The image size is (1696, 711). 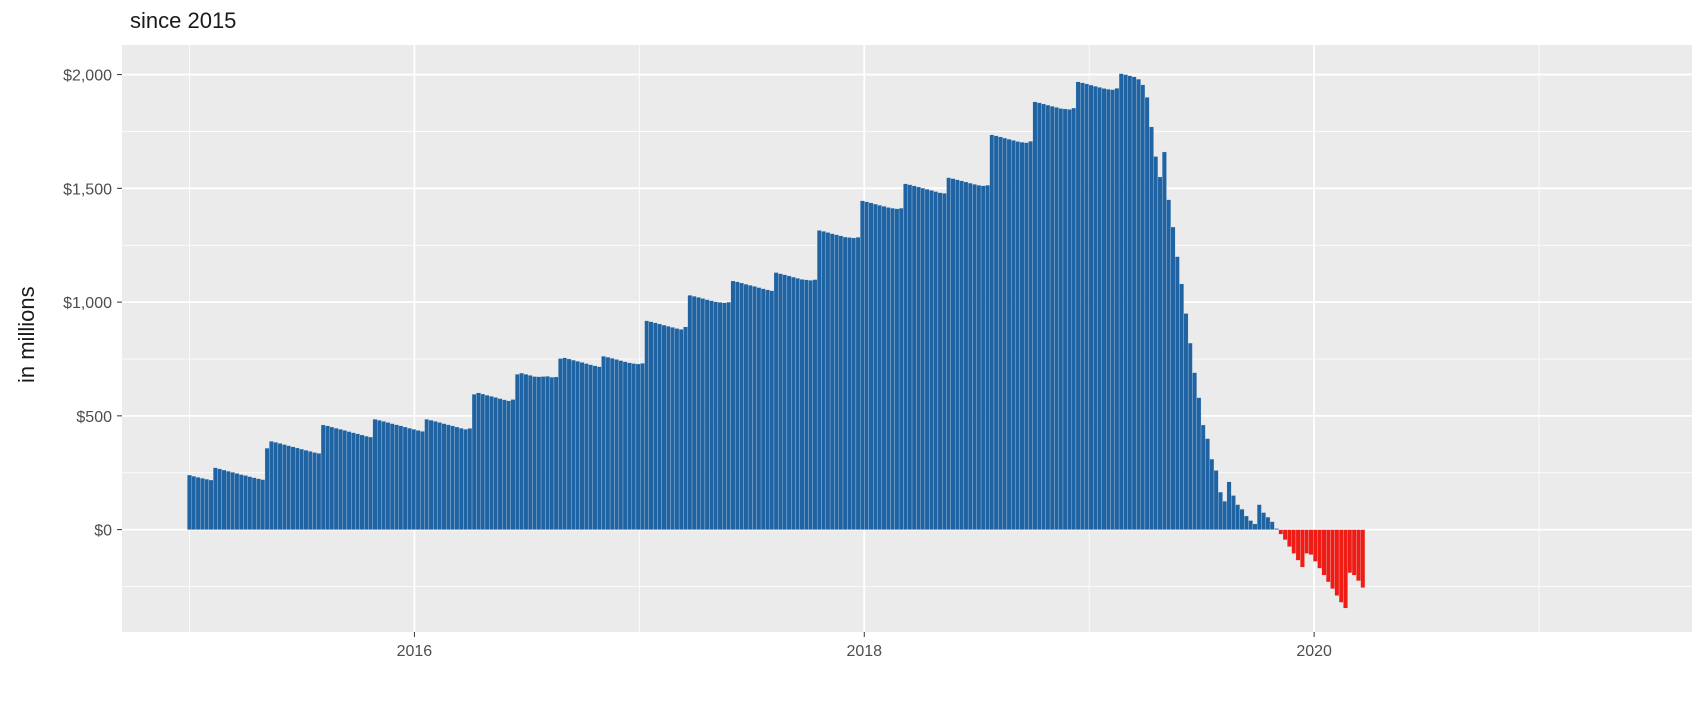 What do you see at coordinates (864, 651) in the screenshot?
I see `x-tick-labels: 2016 2018 2020` at bounding box center [864, 651].